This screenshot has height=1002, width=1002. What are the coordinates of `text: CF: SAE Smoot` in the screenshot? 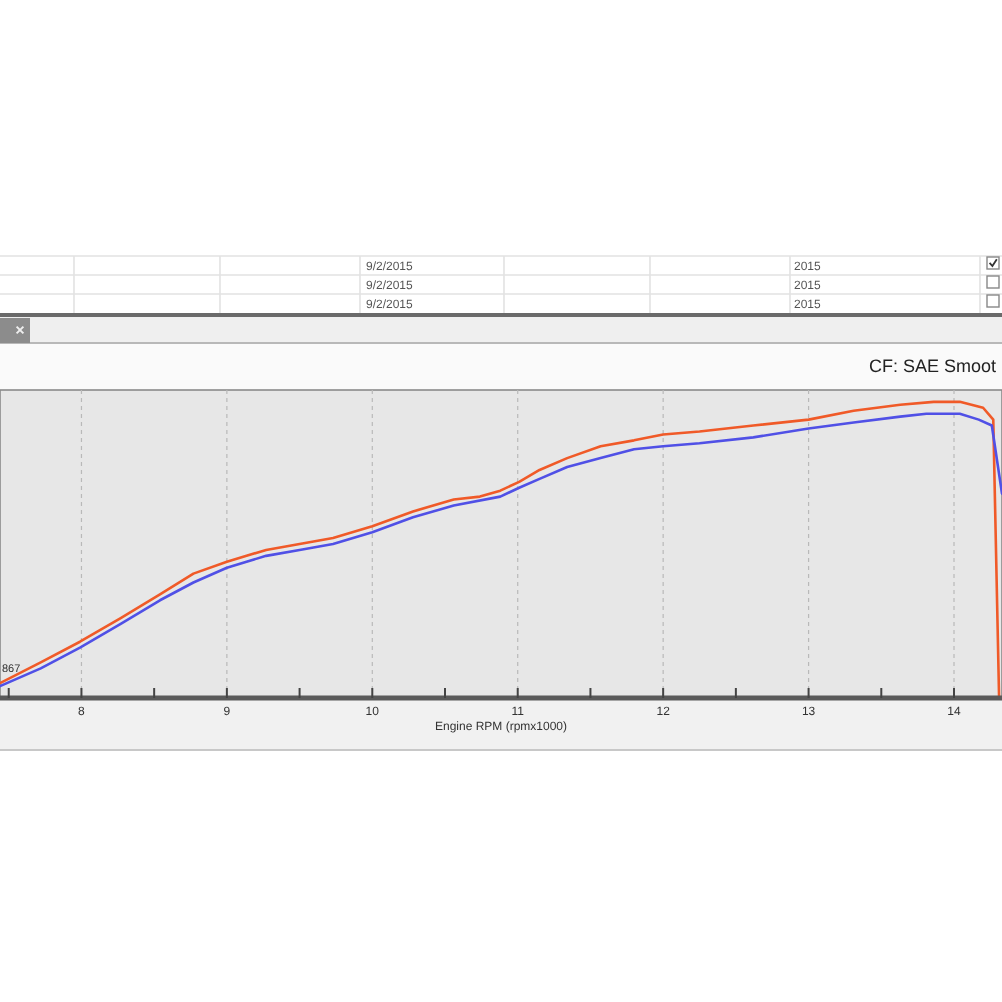 It's located at (932, 366).